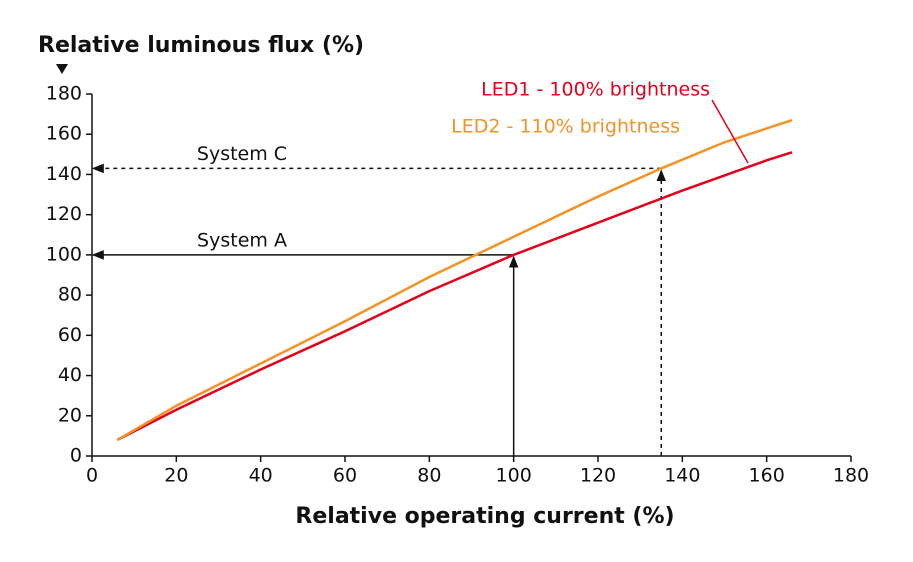  What do you see at coordinates (76, 456) in the screenshot?
I see `y-tick-label: 0` at bounding box center [76, 456].